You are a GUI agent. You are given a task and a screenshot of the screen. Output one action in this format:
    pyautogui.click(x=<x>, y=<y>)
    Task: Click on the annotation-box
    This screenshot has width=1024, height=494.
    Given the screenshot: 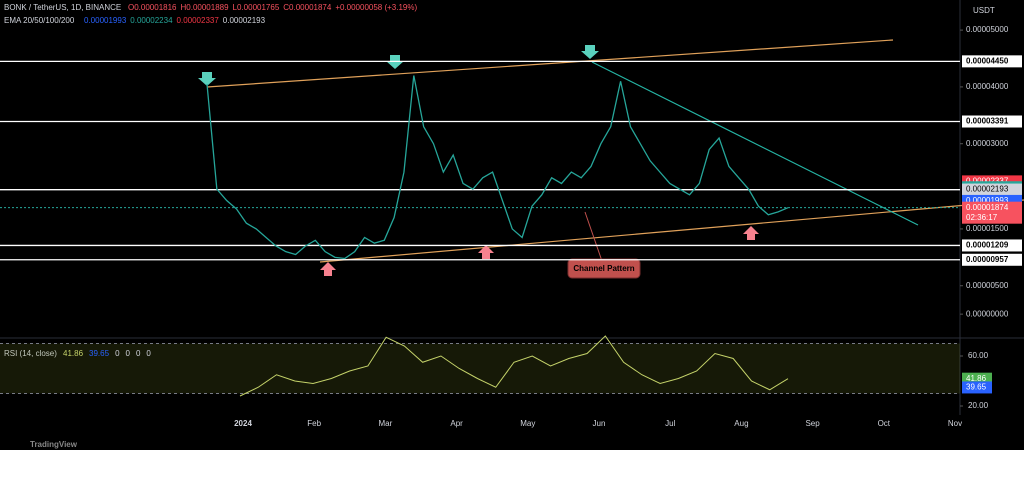 What is the action you would take?
    pyautogui.click(x=604, y=268)
    